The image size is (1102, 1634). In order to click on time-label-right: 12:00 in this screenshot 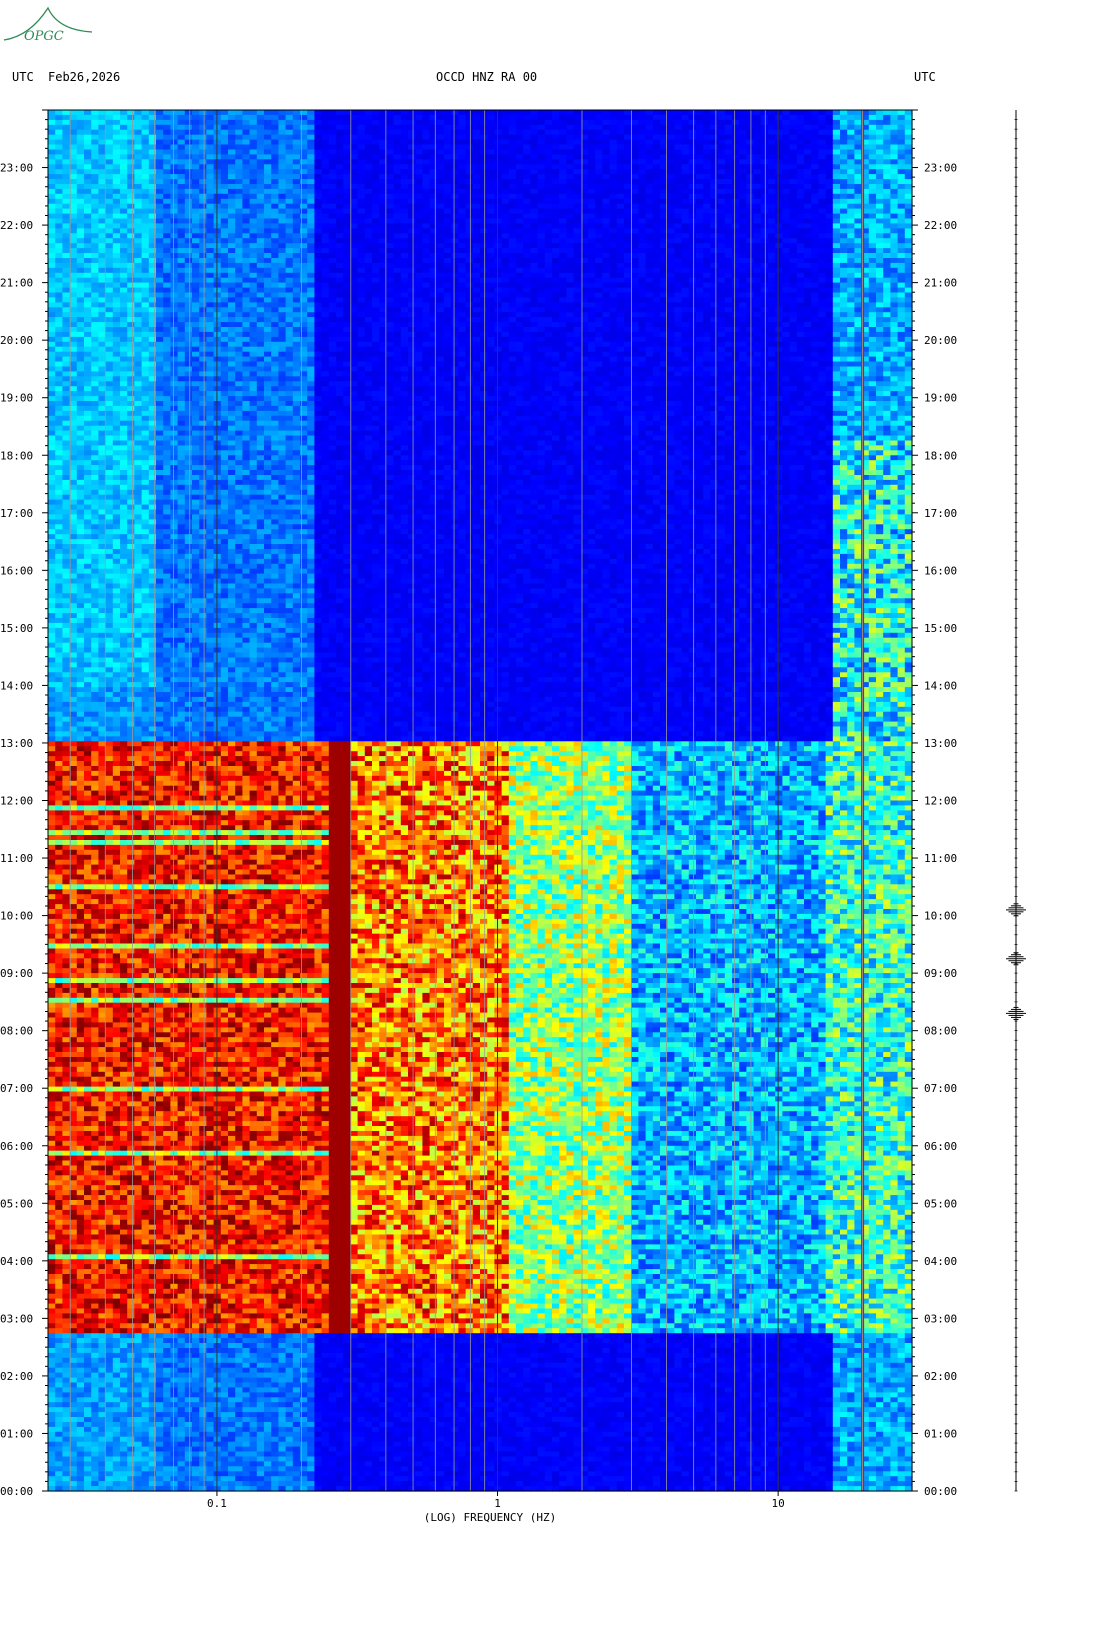, I will do `click(940, 801)`.